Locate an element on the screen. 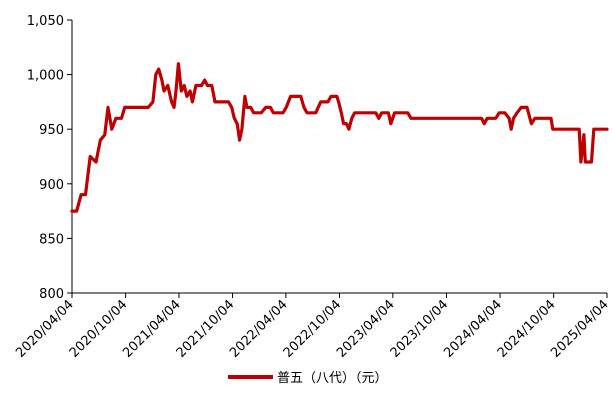 This screenshot has width=612, height=415. y-tick-label: 950 is located at coordinates (51, 130).